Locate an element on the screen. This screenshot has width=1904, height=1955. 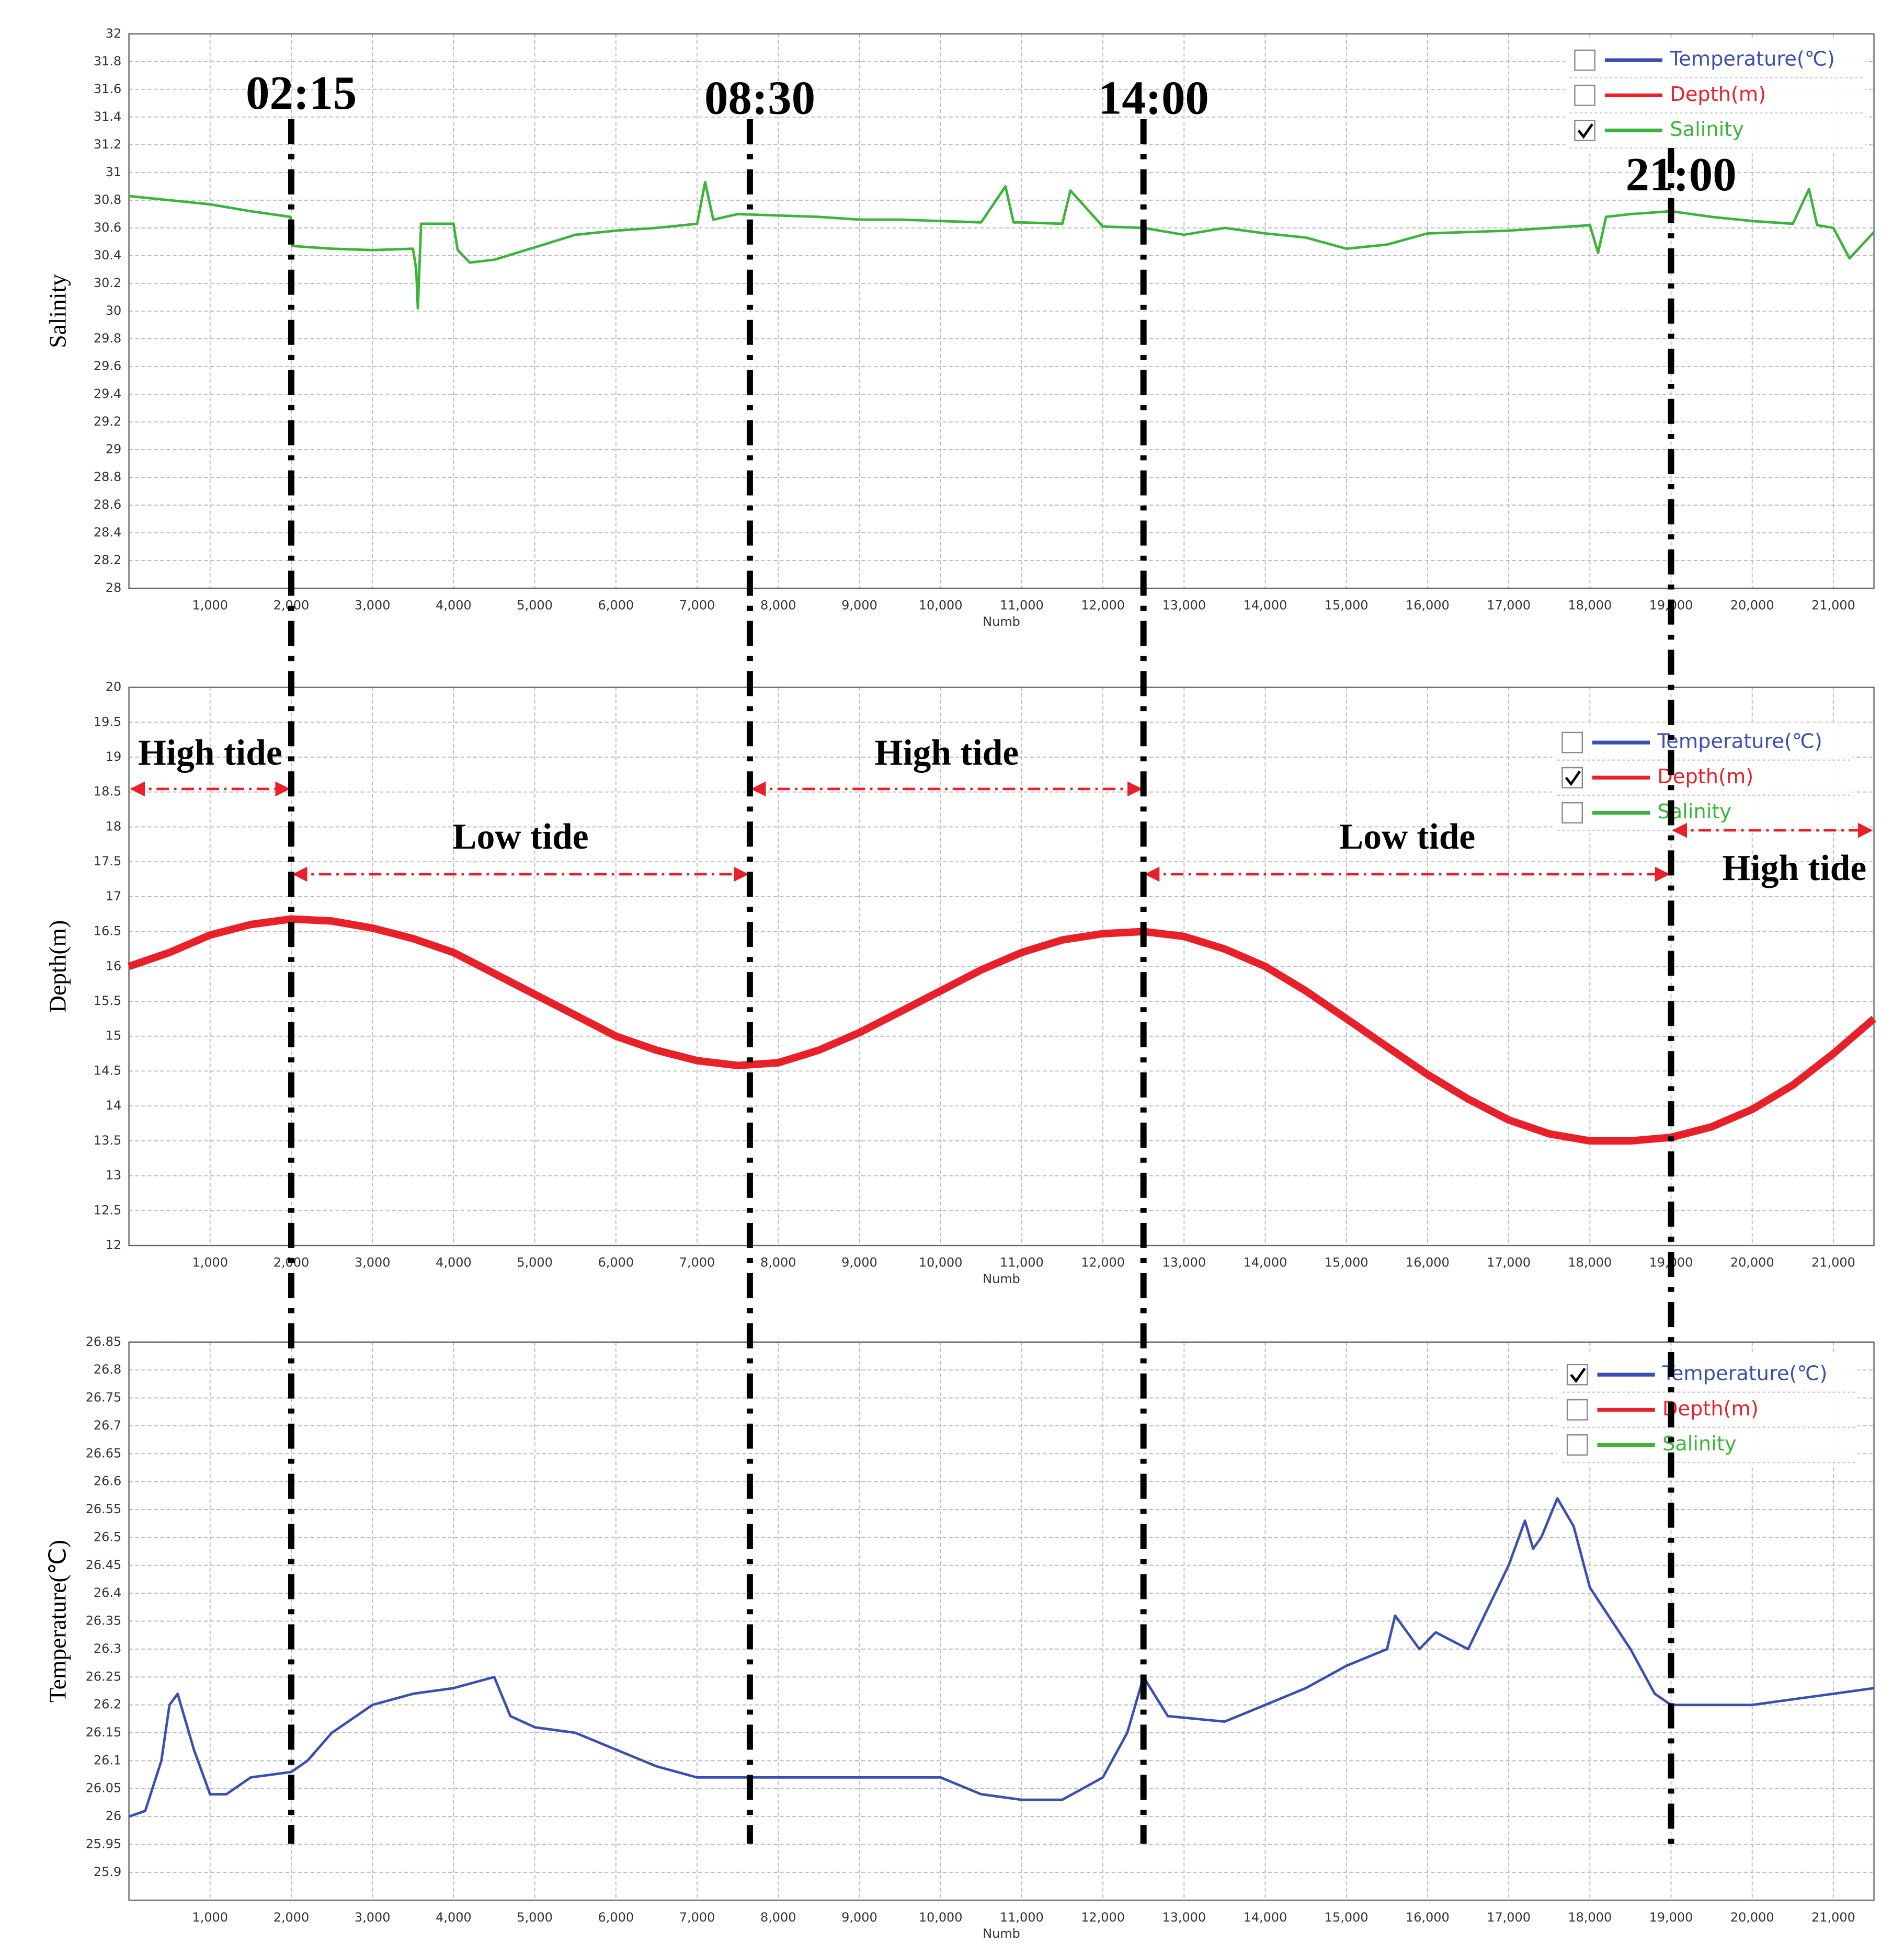
x-tick-label: 15,000 is located at coordinates (1347, 1917).